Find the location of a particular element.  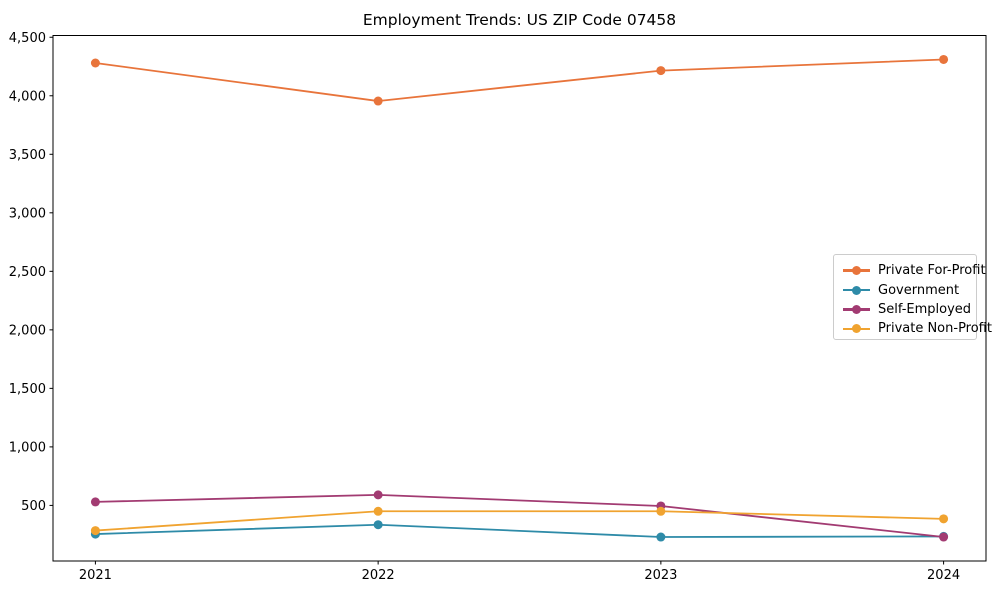

data-point-private-non-profit-2021 is located at coordinates (95, 531).